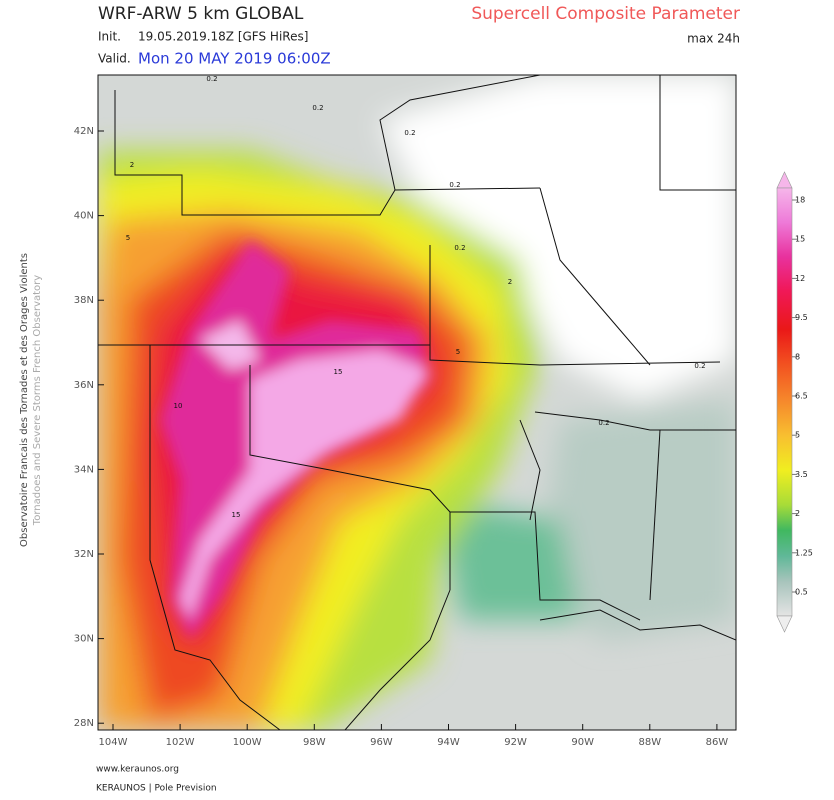 The width and height of the screenshot is (834, 800). I want to click on colorbar, so click(784, 402).